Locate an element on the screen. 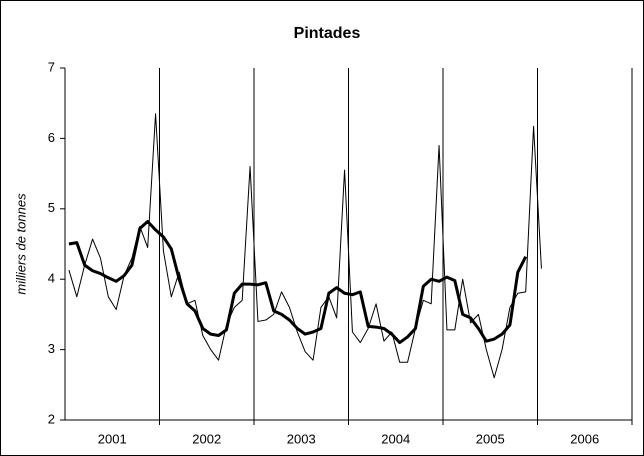  y-tick-label: 5 is located at coordinates (51, 207).